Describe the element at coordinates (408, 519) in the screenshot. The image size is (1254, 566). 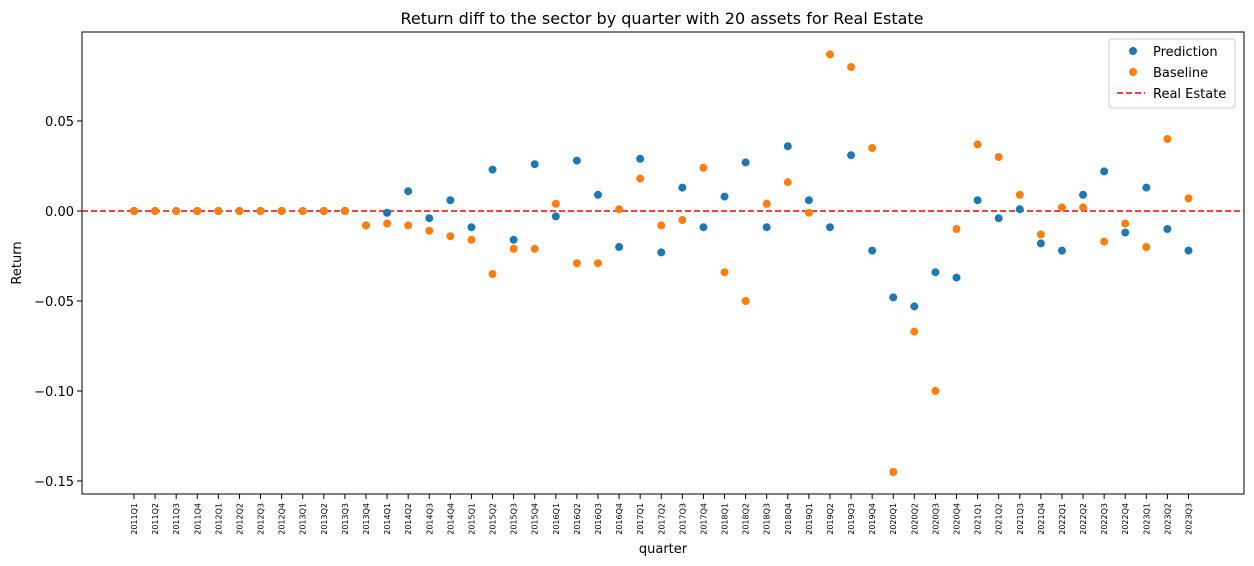
I see `x-tick-label: 2014Q2` at that location.